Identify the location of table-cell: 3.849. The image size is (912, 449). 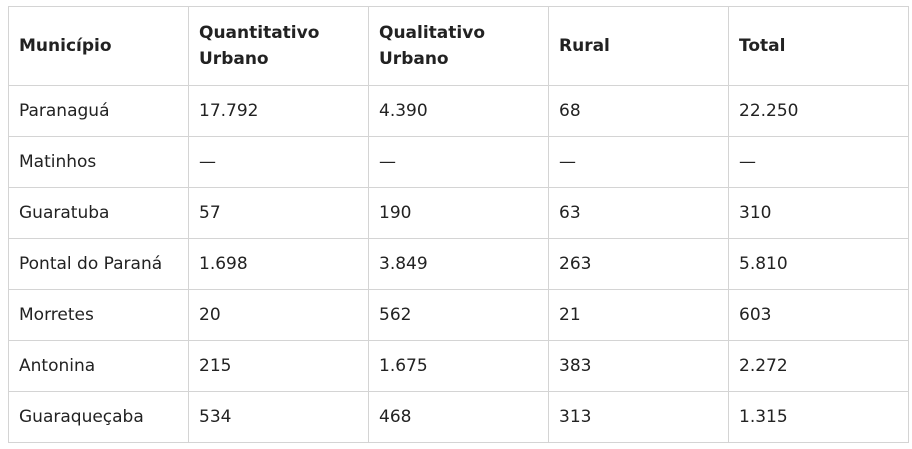
(458, 264).